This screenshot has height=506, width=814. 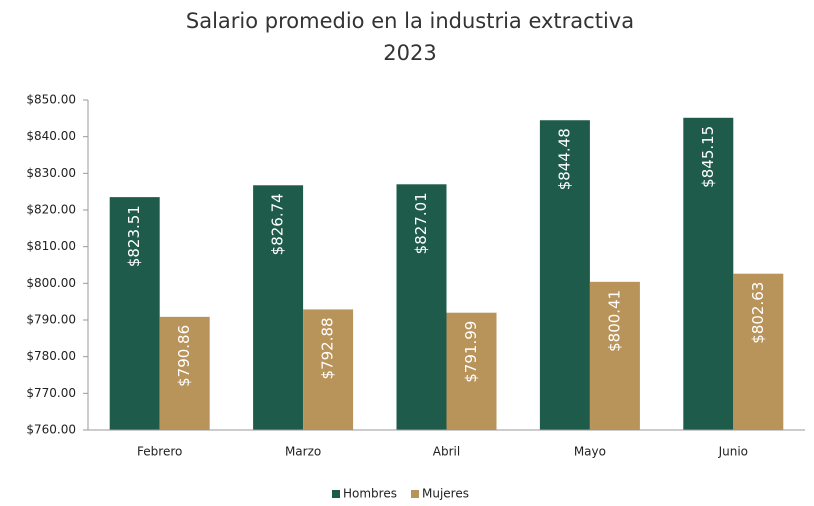 I want to click on legend-label: Hombres, so click(x=370, y=494).